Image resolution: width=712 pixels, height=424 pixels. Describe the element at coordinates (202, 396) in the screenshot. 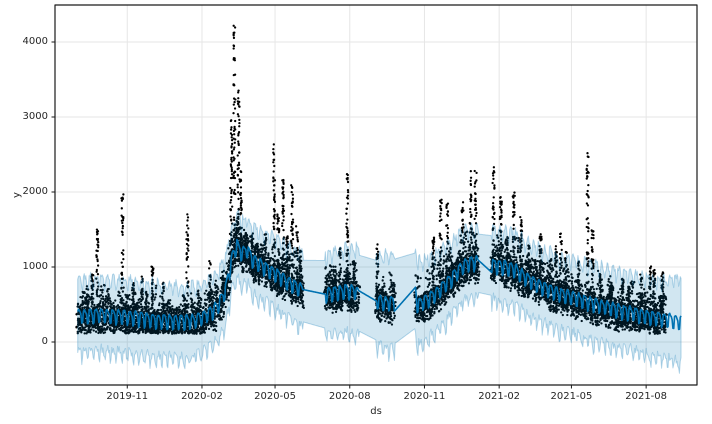

I see `x-tick-label: 2020-02` at that location.